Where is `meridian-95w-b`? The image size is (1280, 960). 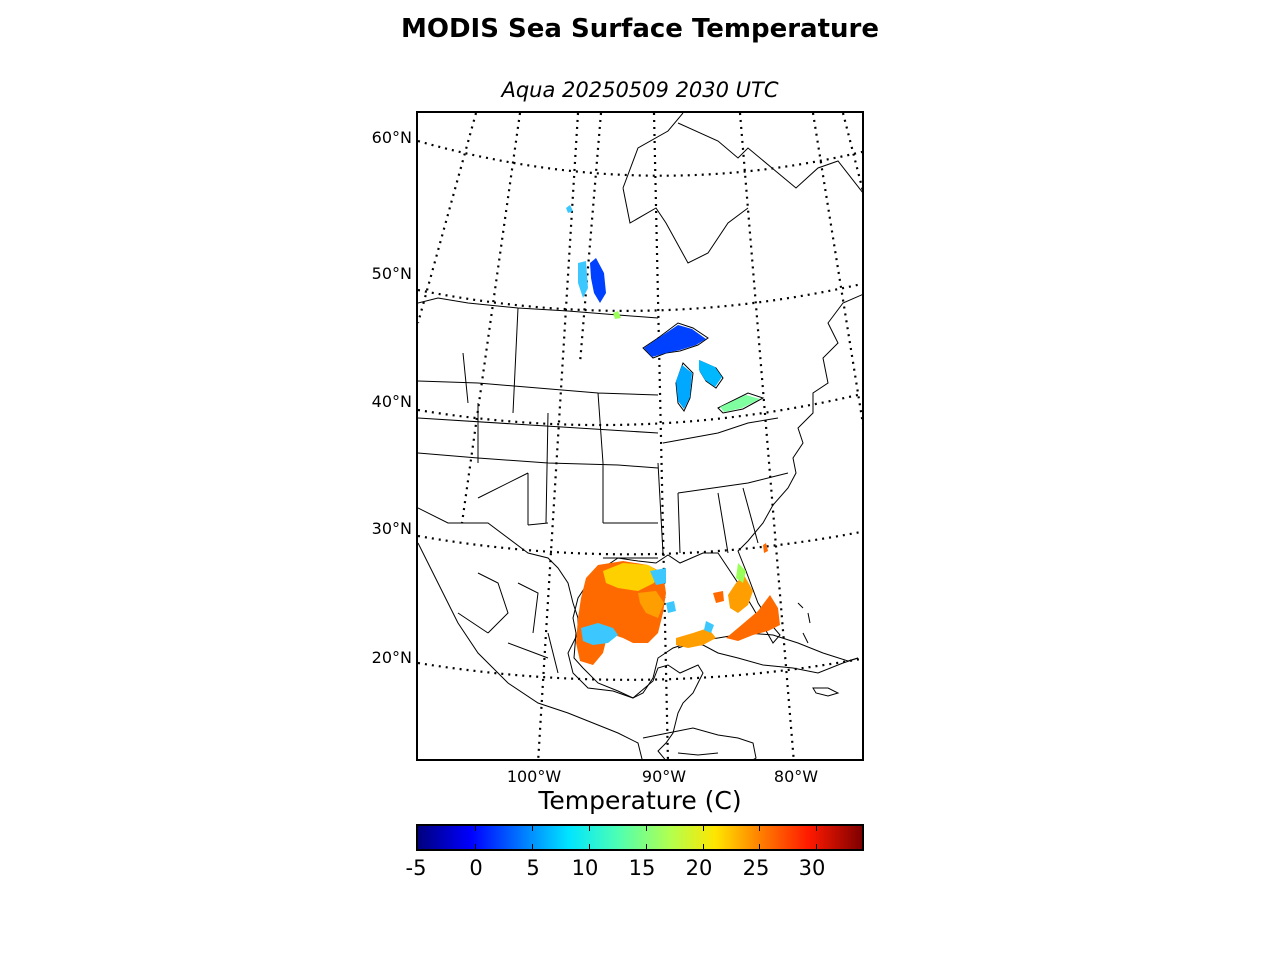
meridian-95w-b is located at coordinates (491, 318).